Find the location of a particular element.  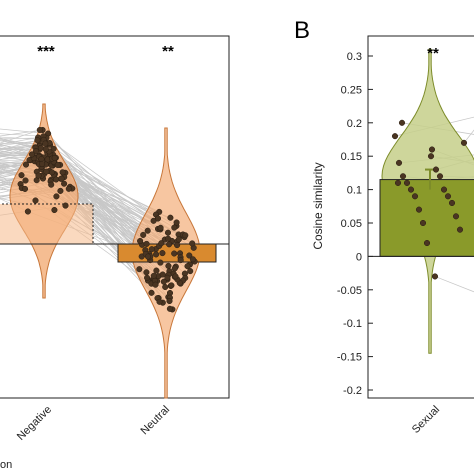

y-tick-label: 0.1 is located at coordinates (354, 191).